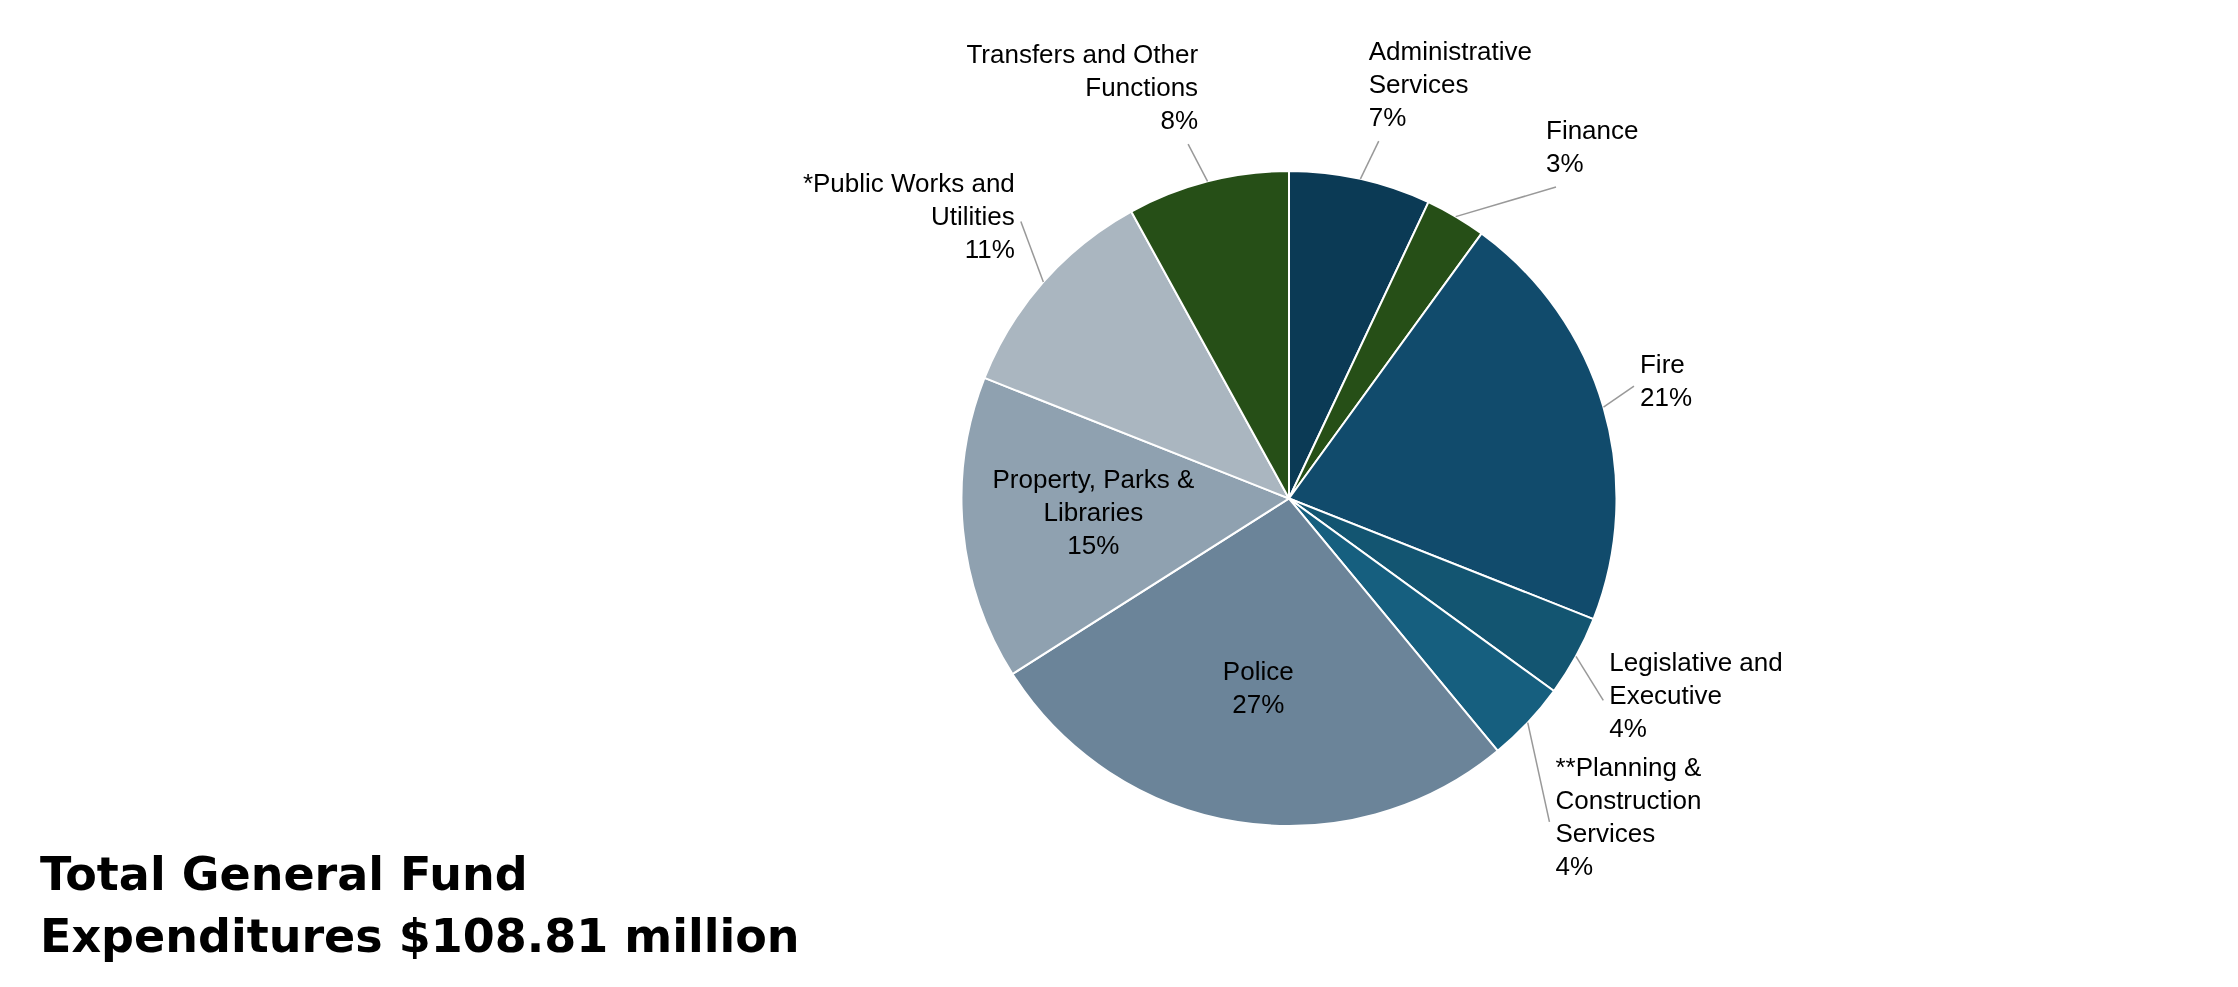  I want to click on data-label: 11%, so click(989, 249).